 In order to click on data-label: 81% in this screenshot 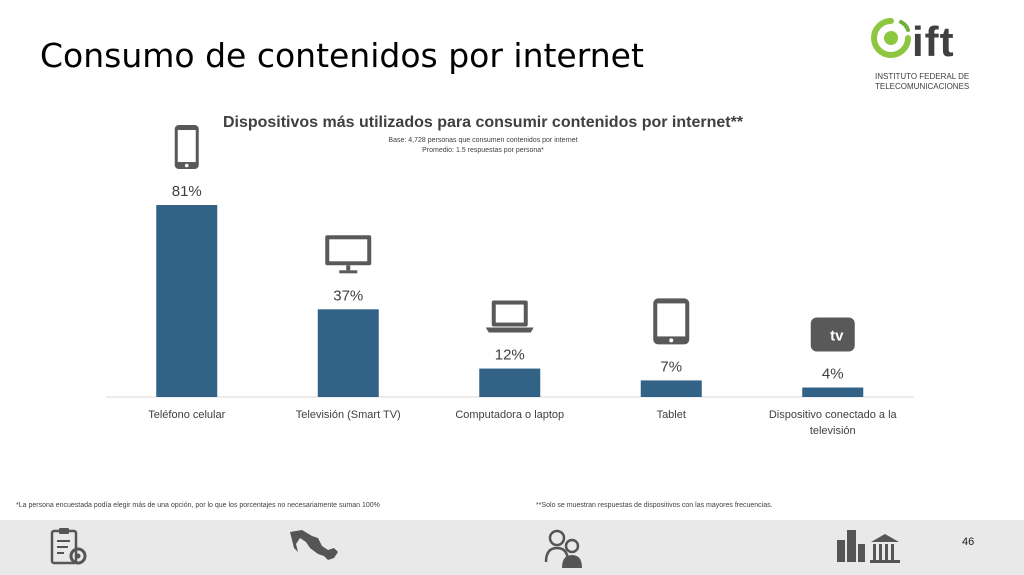, I will do `click(187, 191)`.